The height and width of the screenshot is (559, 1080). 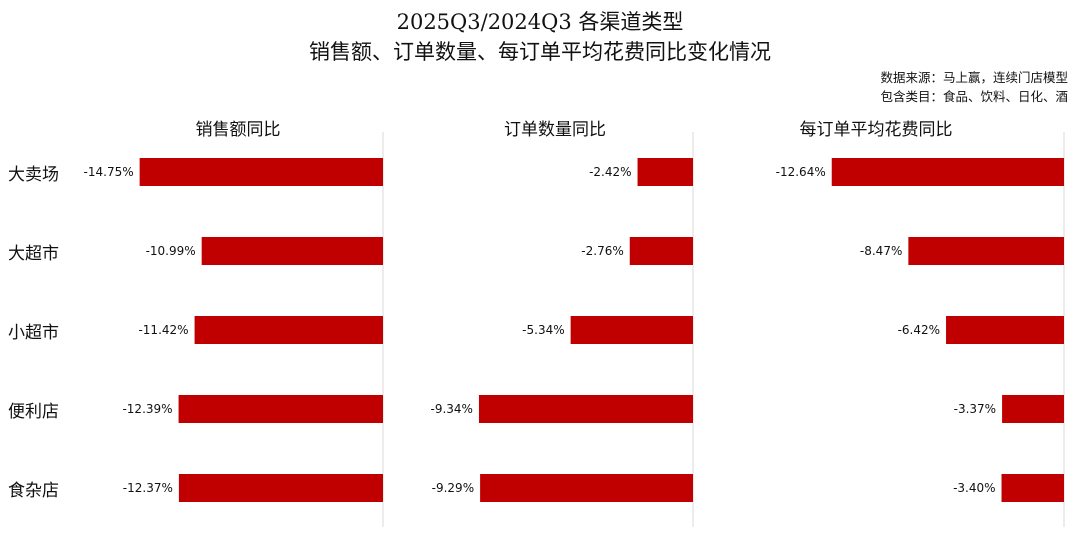 What do you see at coordinates (452, 409) in the screenshot?
I see `data-label: -9.34%` at bounding box center [452, 409].